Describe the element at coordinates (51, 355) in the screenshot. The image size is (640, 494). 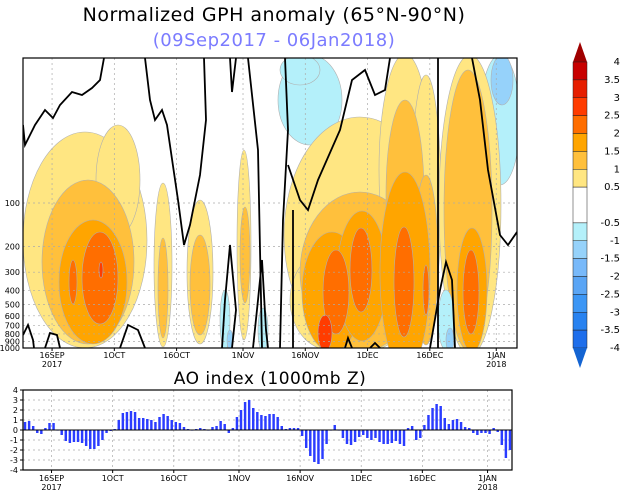
I see `x-tick-label: 16SEP` at that location.